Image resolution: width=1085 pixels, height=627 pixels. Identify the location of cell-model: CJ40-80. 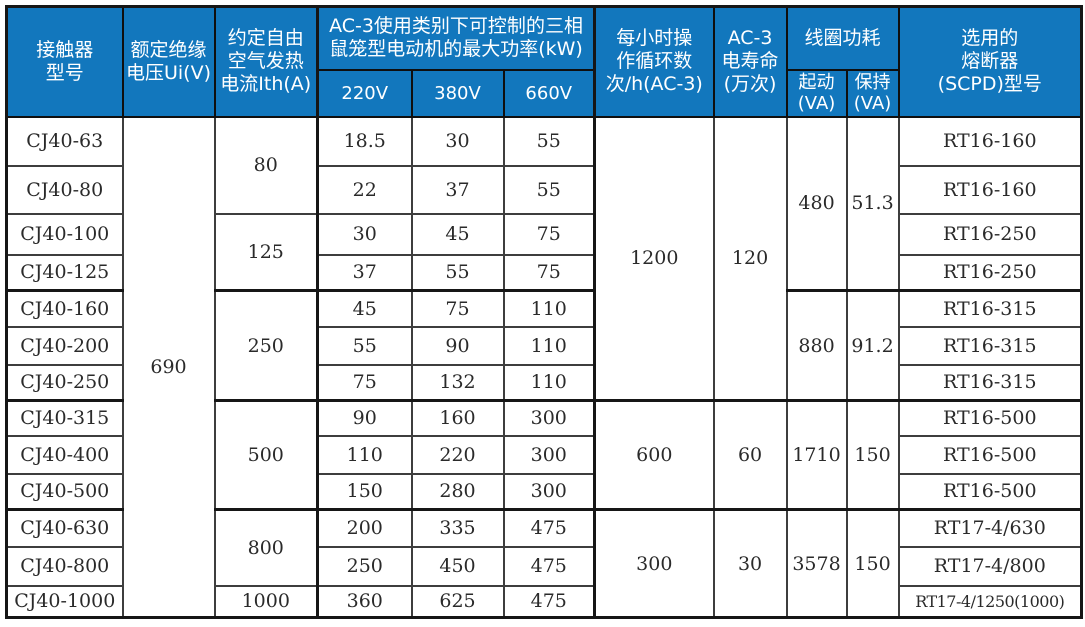
(64, 189).